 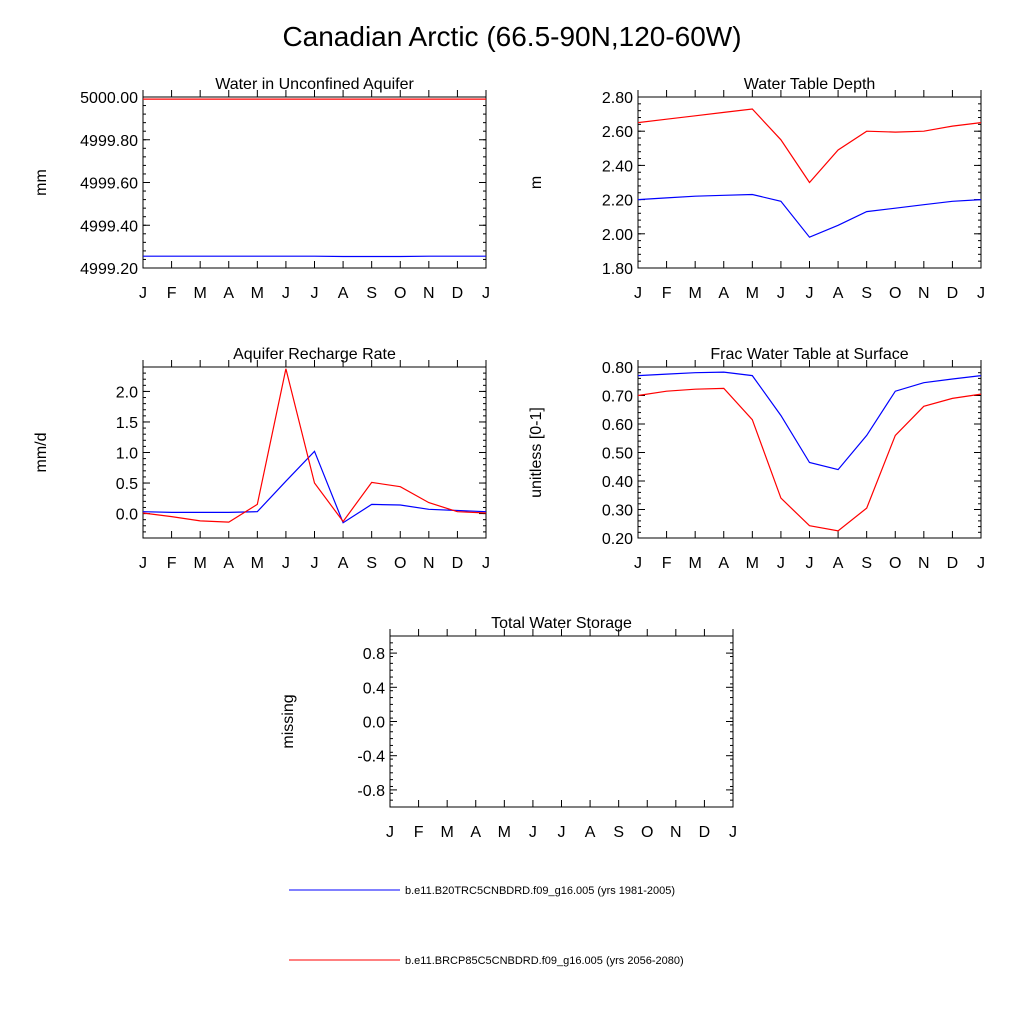 What do you see at coordinates (127, 423) in the screenshot?
I see `y-tick-label: 1.5` at bounding box center [127, 423].